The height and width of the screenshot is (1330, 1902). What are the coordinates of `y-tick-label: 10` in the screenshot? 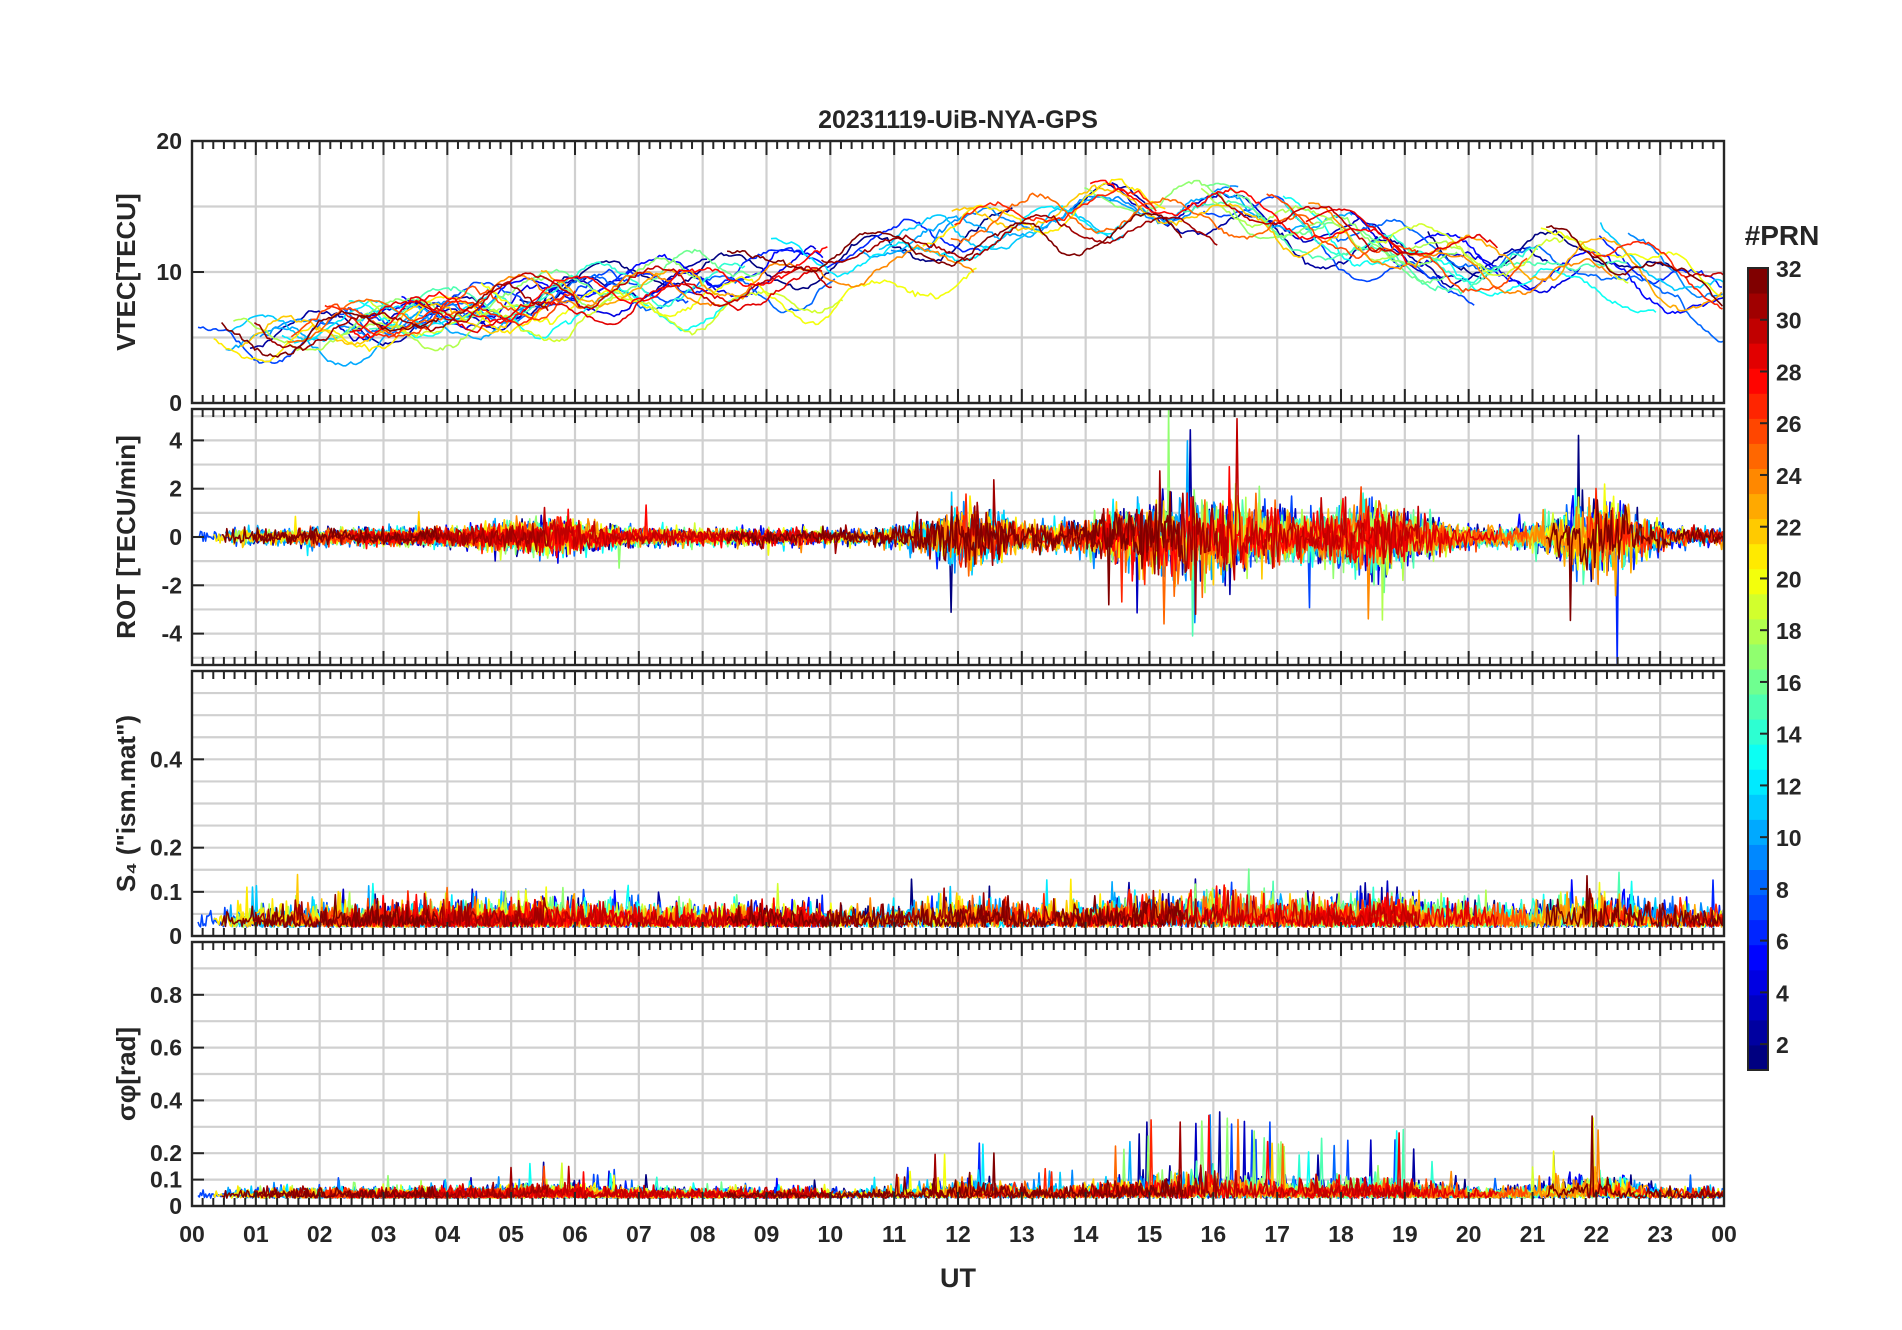 It's located at (169, 272).